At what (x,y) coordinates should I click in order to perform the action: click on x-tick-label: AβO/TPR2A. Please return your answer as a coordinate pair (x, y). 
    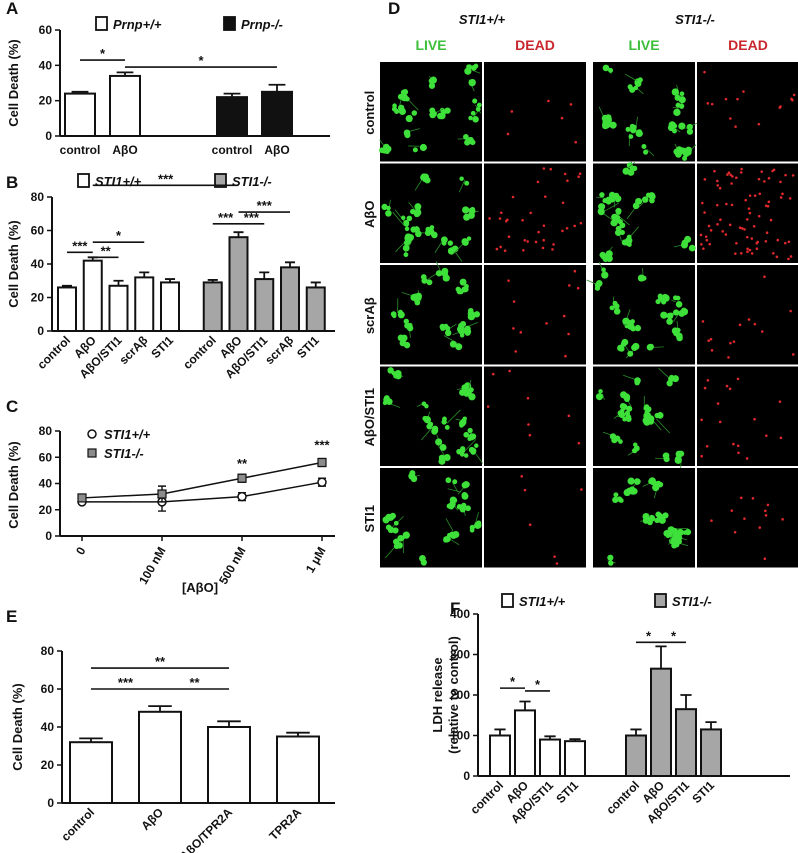
    Looking at the image, I should click on (206, 829).